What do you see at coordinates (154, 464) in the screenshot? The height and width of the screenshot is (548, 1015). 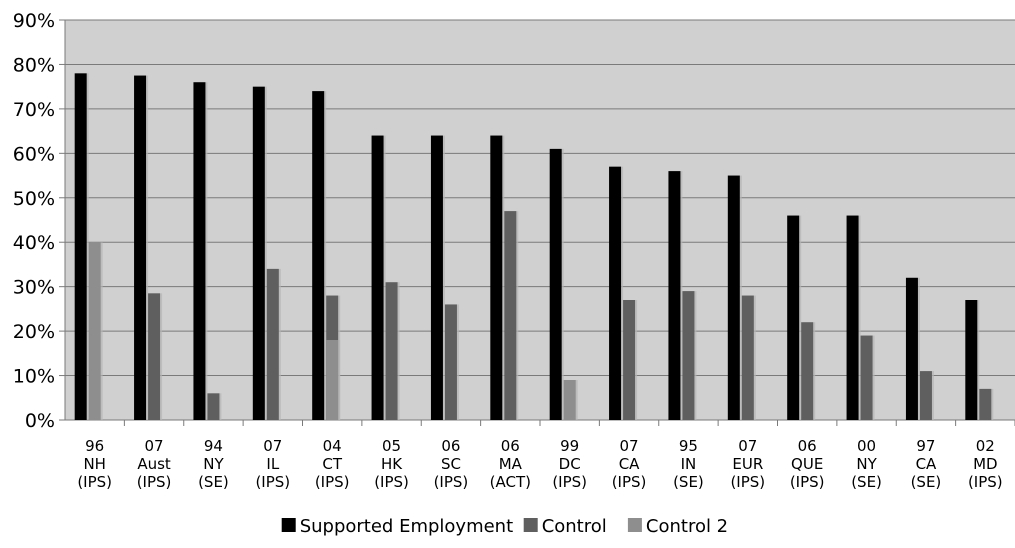 I see `x-tick-label: Aust` at bounding box center [154, 464].